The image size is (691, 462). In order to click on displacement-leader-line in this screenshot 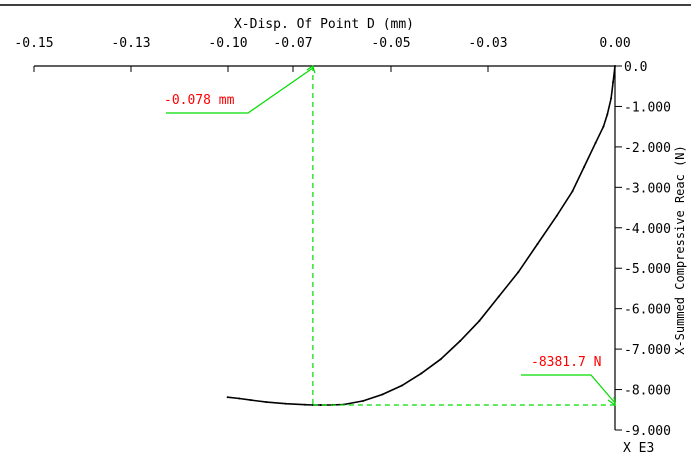, I will do `click(240, 90)`.